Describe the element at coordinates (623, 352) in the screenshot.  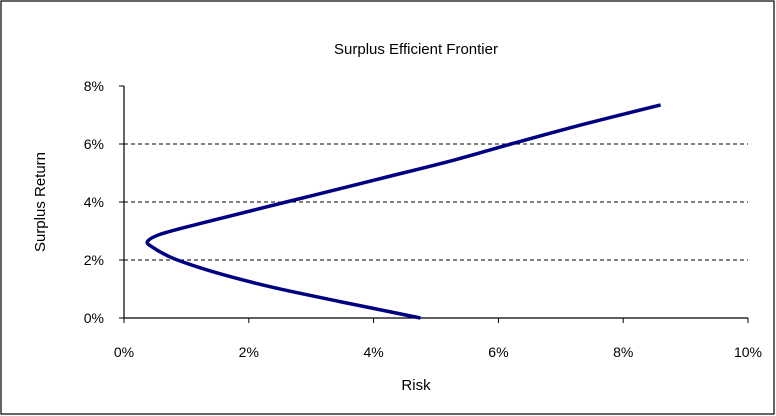
I see `x-tick-label: 8%` at that location.